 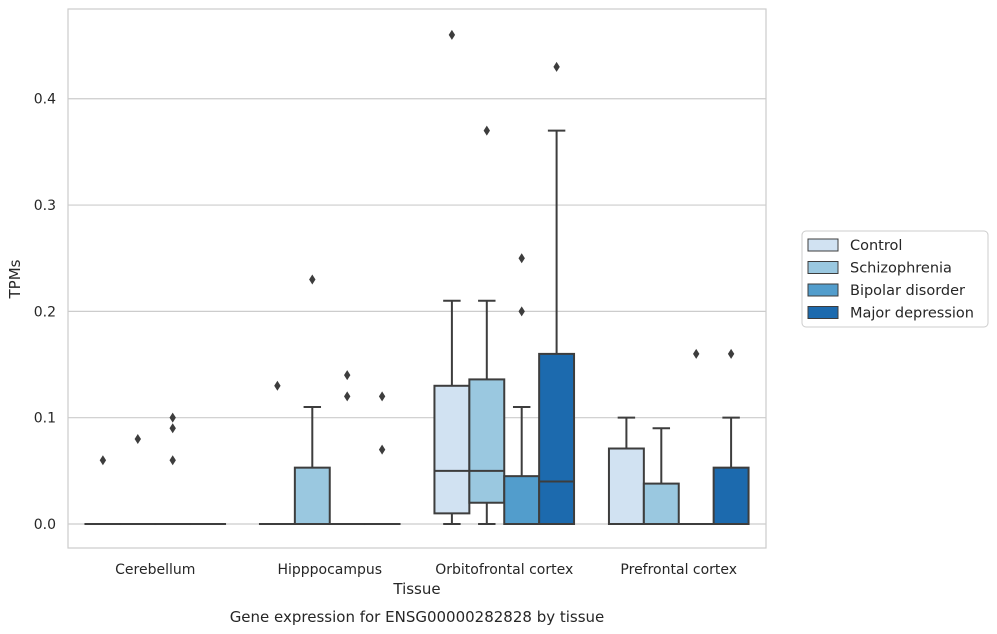 What do you see at coordinates (912, 314) in the screenshot?
I see `legend-label: Major depression` at bounding box center [912, 314].